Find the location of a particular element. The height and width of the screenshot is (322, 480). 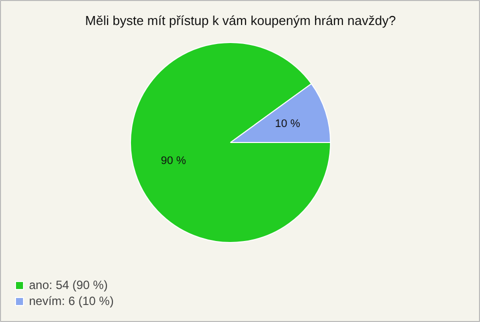

legend-label: ano: 54 (90 %) is located at coordinates (68, 285).